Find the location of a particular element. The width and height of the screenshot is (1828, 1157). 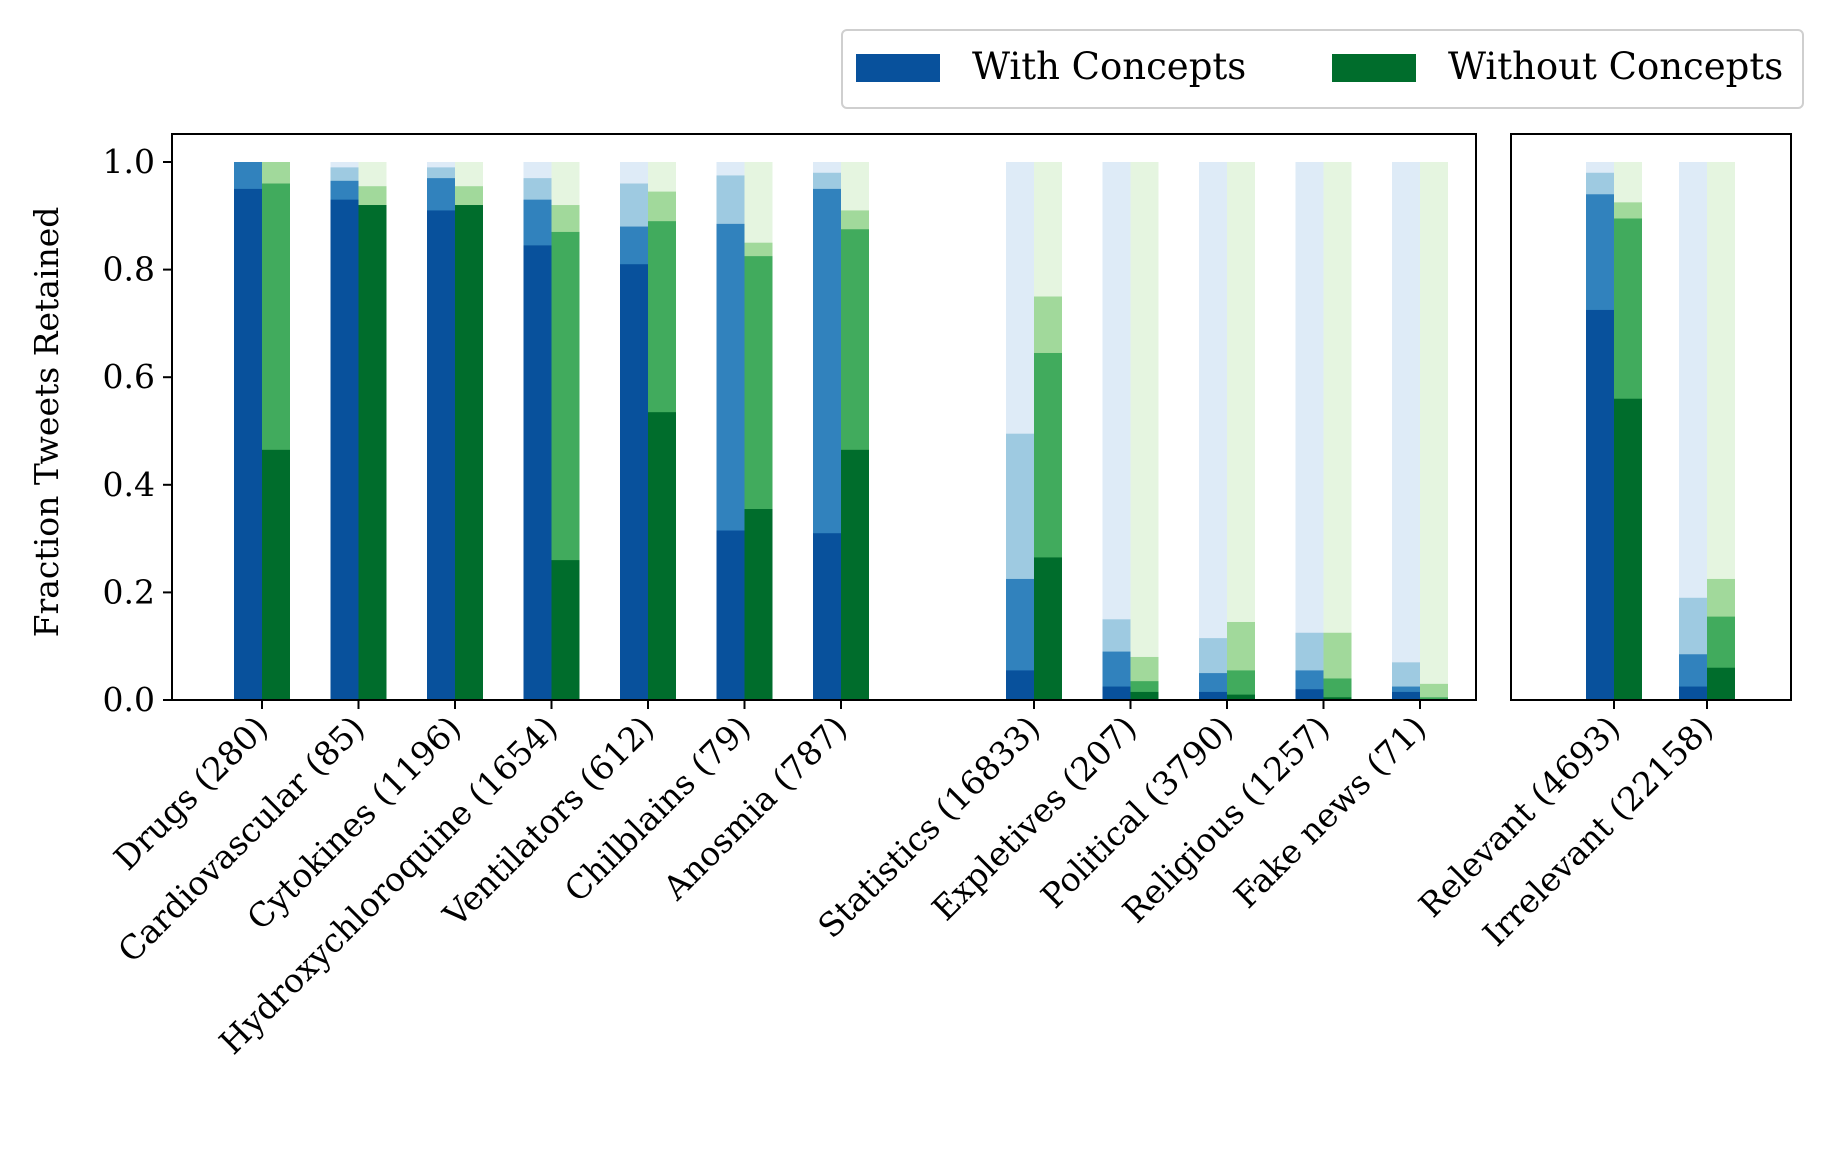

legend-frame is located at coordinates (1322, 69).